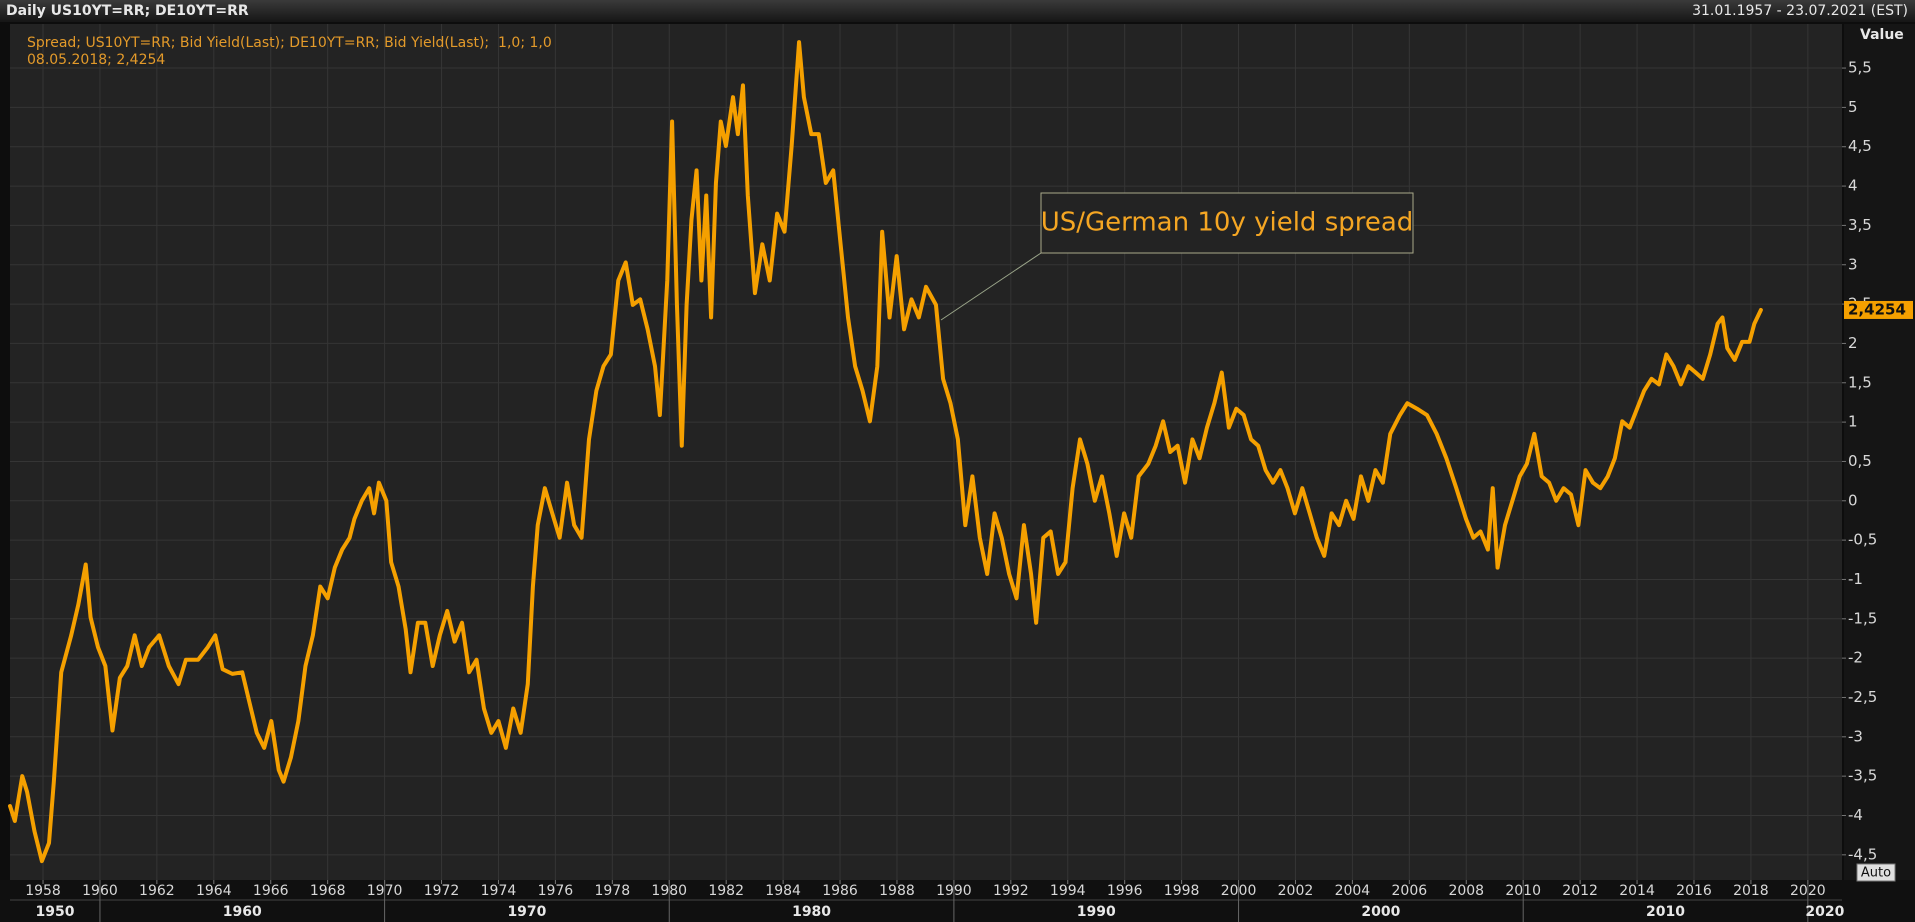 This screenshot has width=1915, height=922. Describe the element at coordinates (556, 891) in the screenshot. I see `x-tick-label: 1976` at that location.